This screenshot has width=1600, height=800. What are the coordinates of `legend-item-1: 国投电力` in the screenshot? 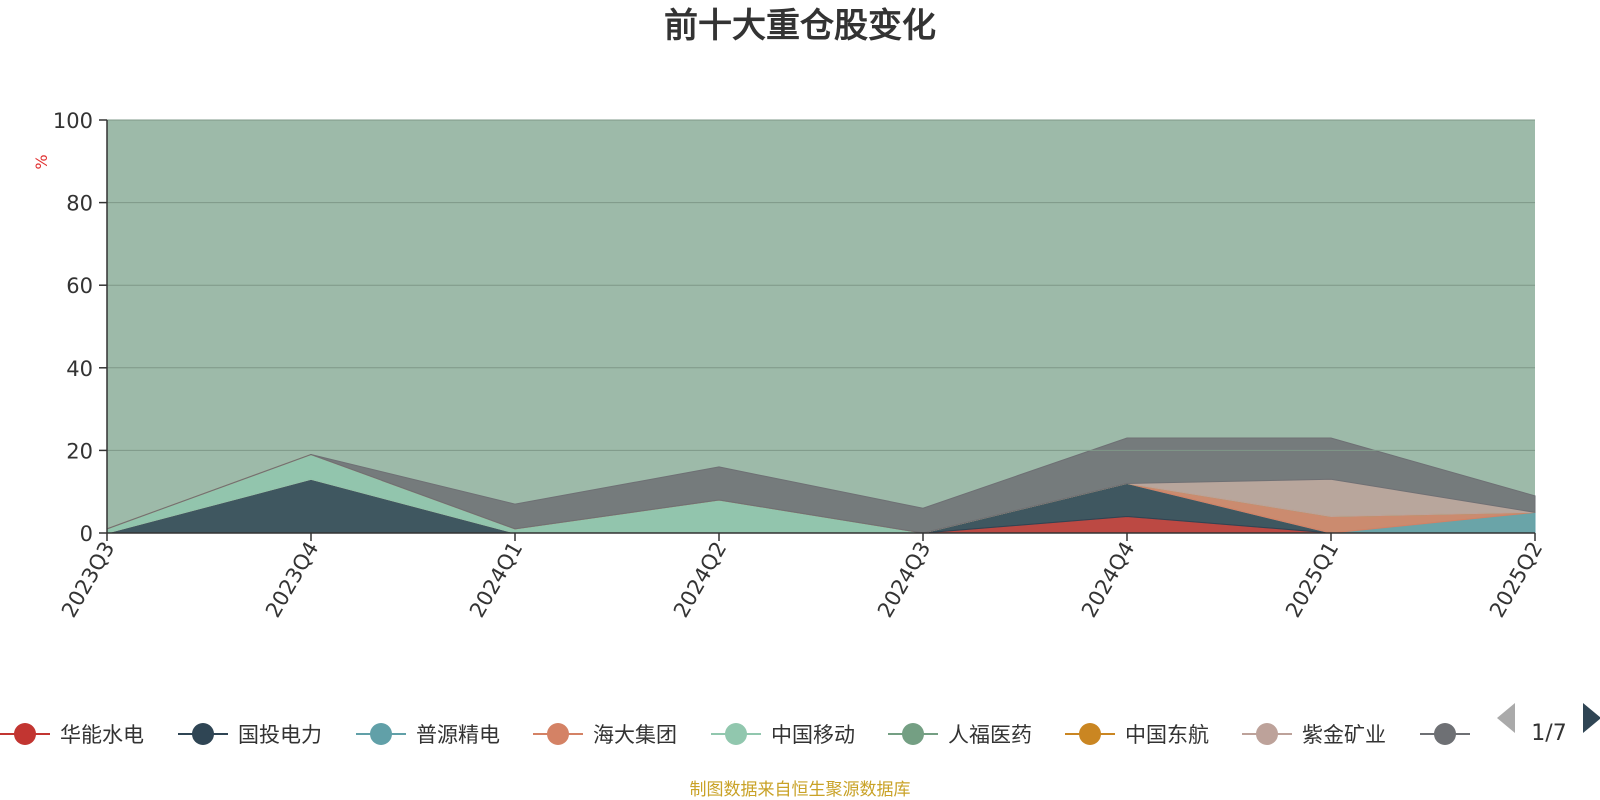 It's located at (250, 735).